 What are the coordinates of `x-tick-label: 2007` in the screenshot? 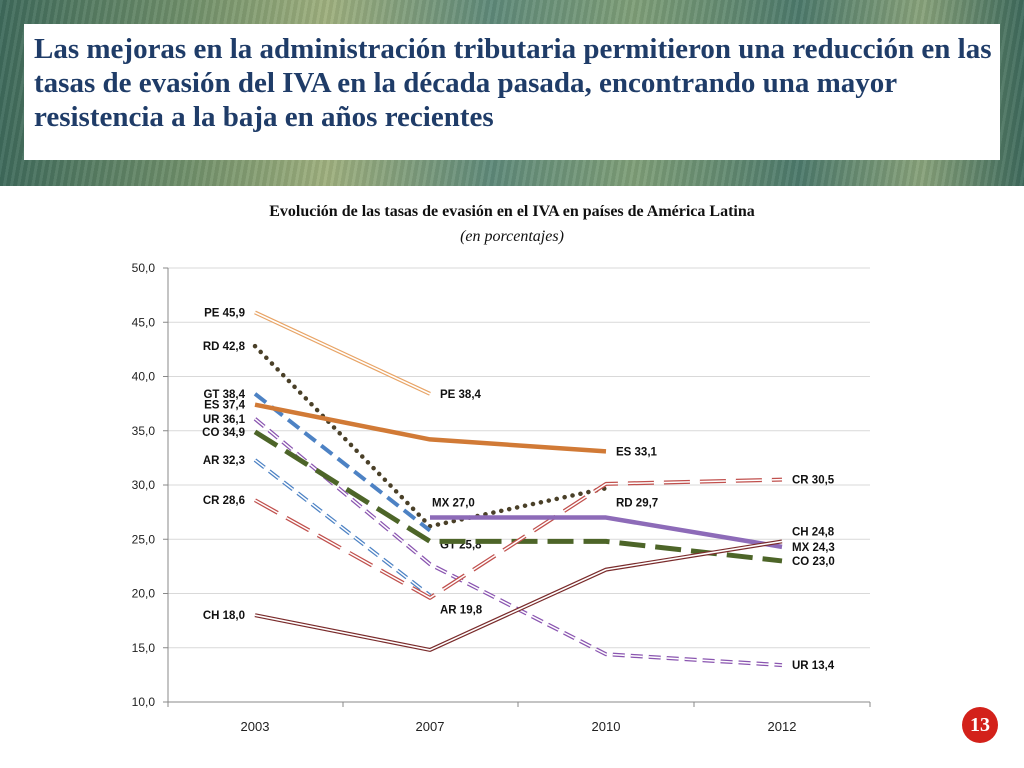 It's located at (430, 726).